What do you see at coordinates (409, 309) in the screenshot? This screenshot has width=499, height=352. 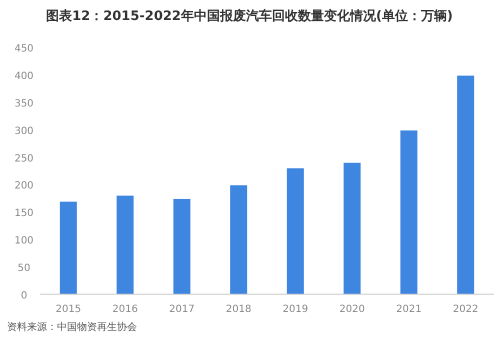 I see `x-tick-label: 2021` at bounding box center [409, 309].